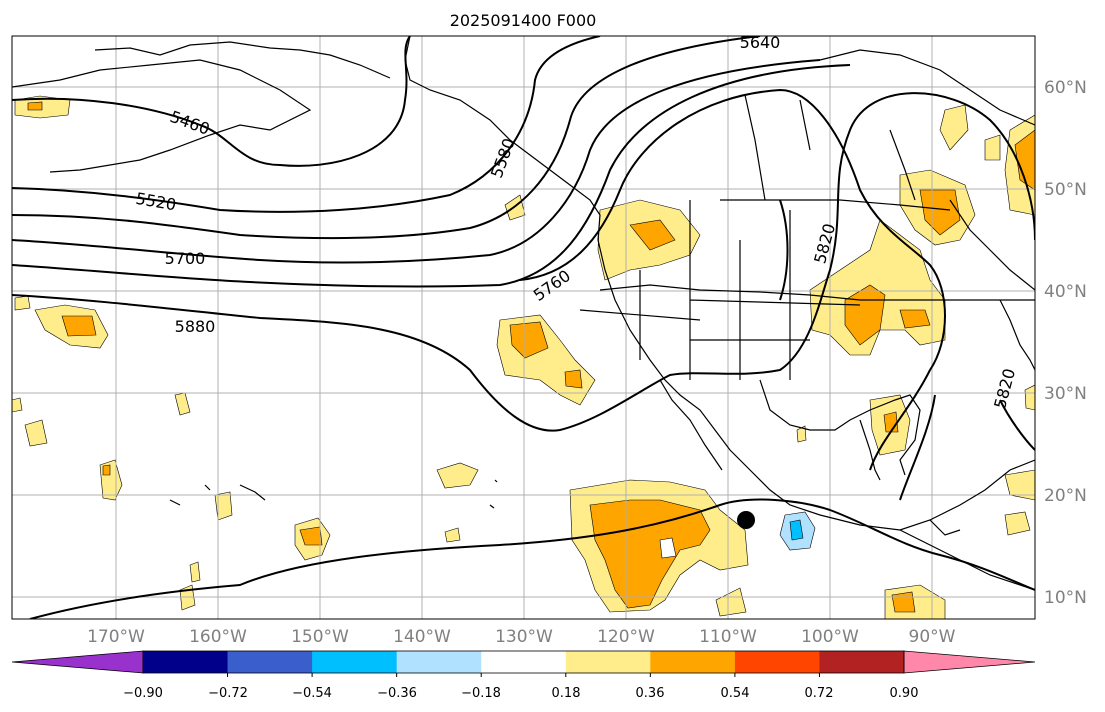 This screenshot has width=1105, height=712. I want to click on colorbar-tick-label: −0.72, so click(228, 693).